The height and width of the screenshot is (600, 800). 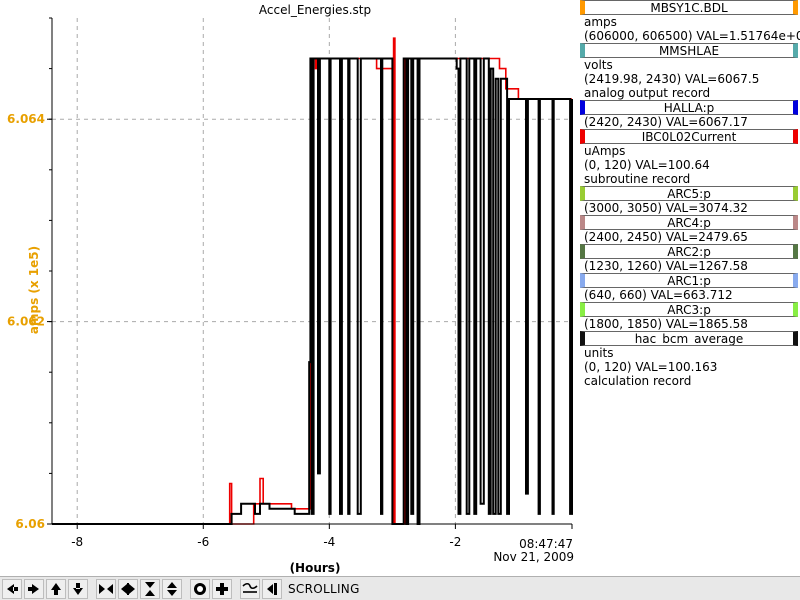 What do you see at coordinates (647, 165) in the screenshot?
I see `legend-detail-line: (0, 120) VAL=100.64` at bounding box center [647, 165].